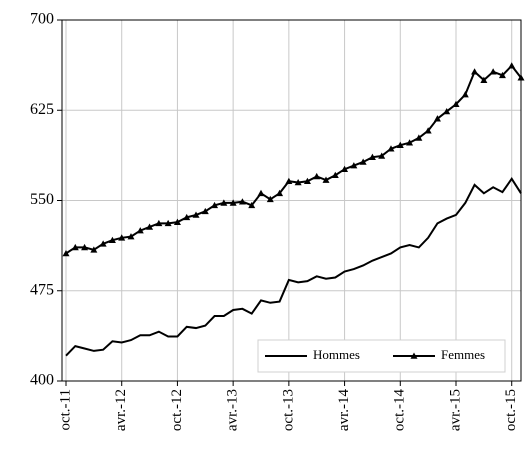 Image resolution: width=527 pixels, height=450 pixels. I want to click on y-tick-label: 700, so click(42, 19).